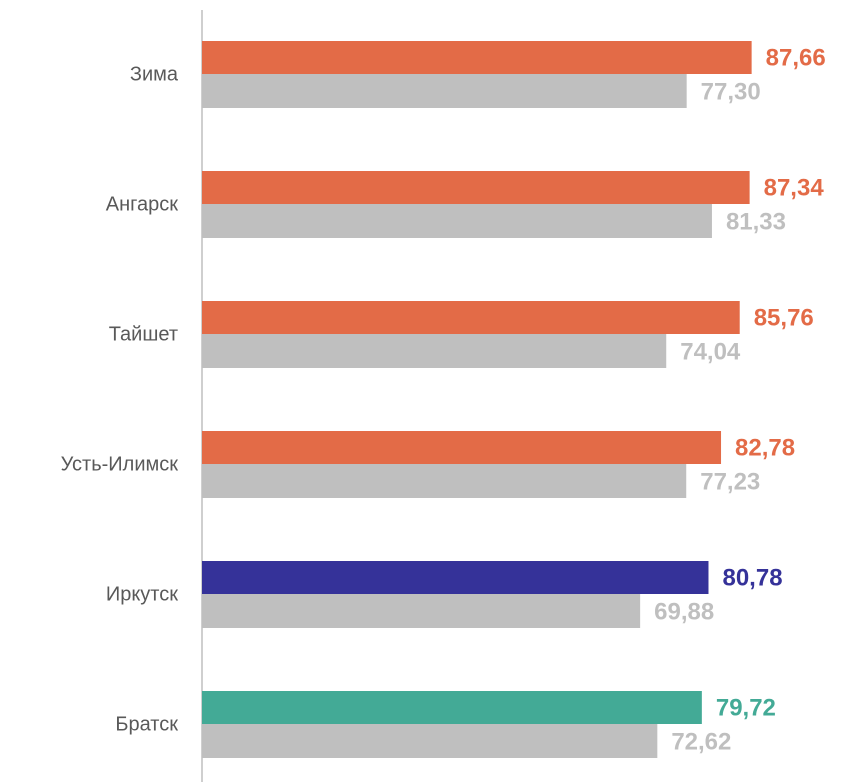  What do you see at coordinates (756, 221) in the screenshot?
I see `value-label: 81,33` at bounding box center [756, 221].